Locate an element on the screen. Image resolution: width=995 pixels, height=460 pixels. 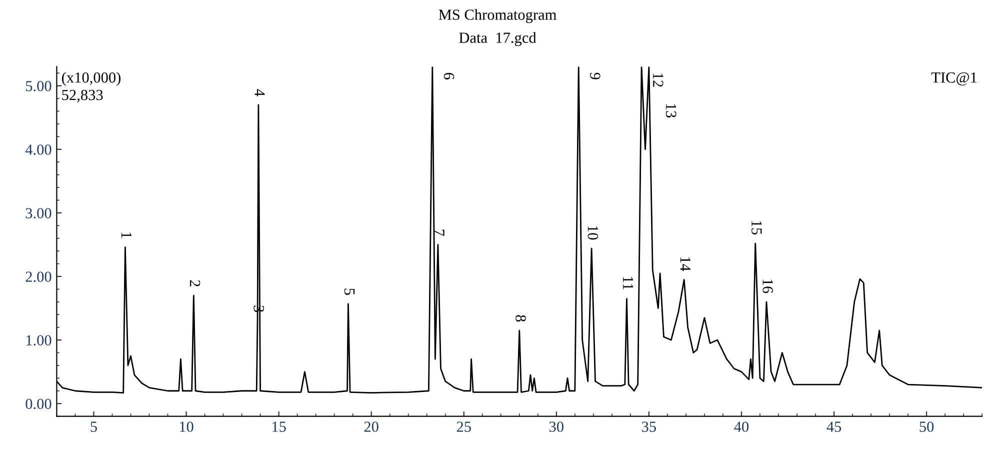
annotation: 16 is located at coordinates (767, 287).